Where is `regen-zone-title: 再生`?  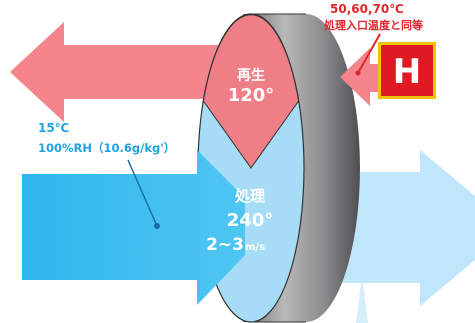 regen-zone-title: 再生 is located at coordinates (251, 75).